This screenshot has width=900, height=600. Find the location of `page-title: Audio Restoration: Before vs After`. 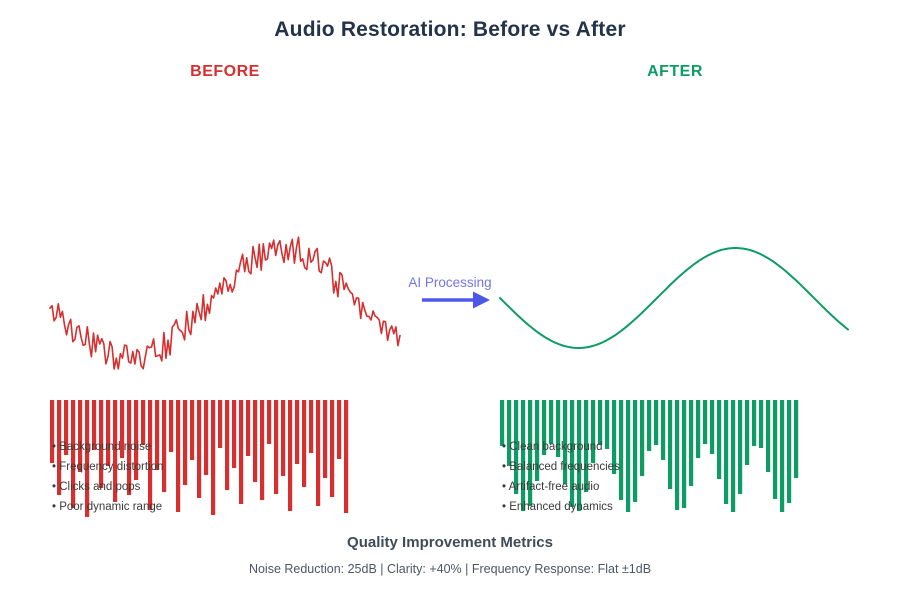

page-title: Audio Restoration: Before vs After is located at coordinates (450, 29).